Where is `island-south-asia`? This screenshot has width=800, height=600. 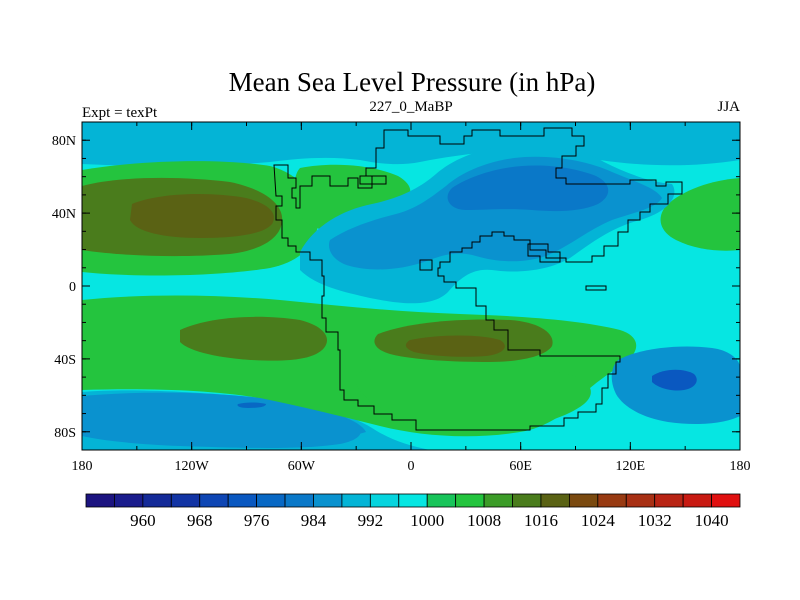 island-south-asia is located at coordinates (596, 288).